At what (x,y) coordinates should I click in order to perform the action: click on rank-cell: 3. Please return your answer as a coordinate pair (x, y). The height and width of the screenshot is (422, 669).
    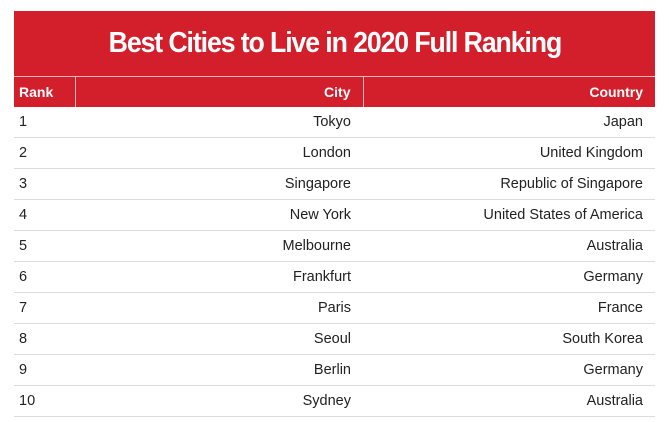
    Looking at the image, I should click on (44, 184).